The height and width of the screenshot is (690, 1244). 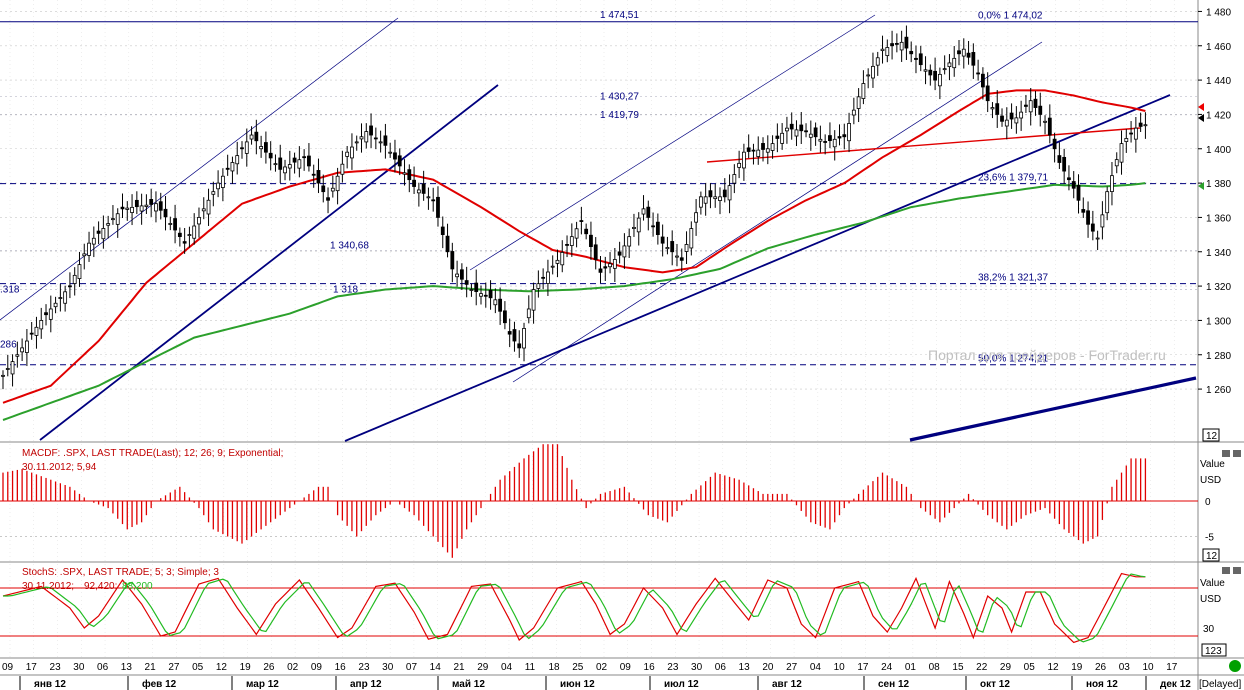 What do you see at coordinates (1235, 666) in the screenshot?
I see `status-indicator` at bounding box center [1235, 666].